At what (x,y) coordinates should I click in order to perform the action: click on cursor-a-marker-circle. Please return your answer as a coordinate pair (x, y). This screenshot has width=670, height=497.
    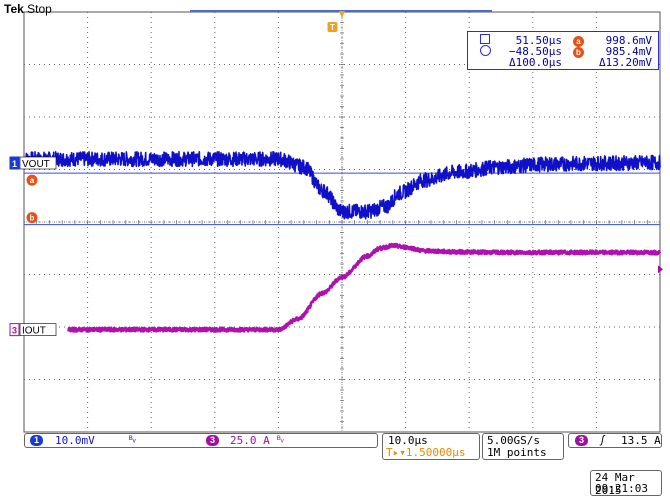
    Looking at the image, I should click on (32, 180).